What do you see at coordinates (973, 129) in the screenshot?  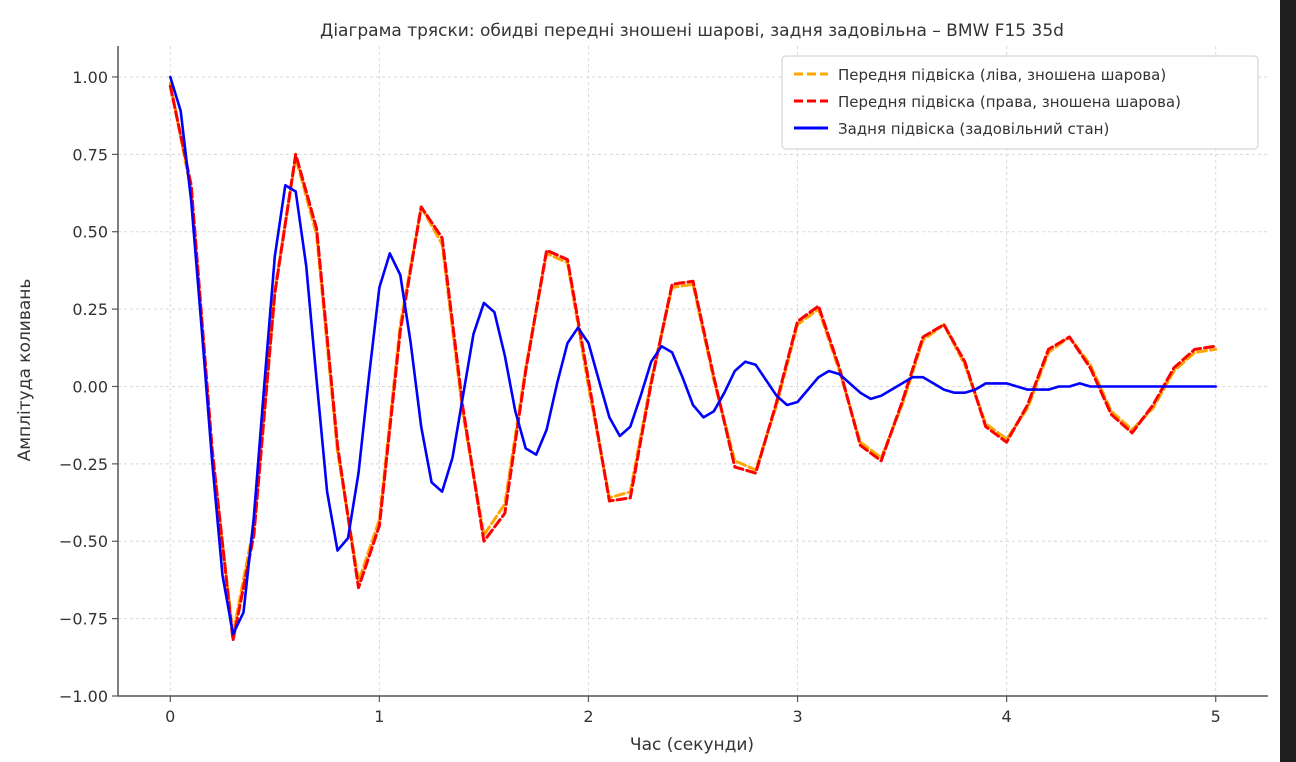 I see `legend-label: Задня підвіска (задовільний стан)` at bounding box center [973, 129].